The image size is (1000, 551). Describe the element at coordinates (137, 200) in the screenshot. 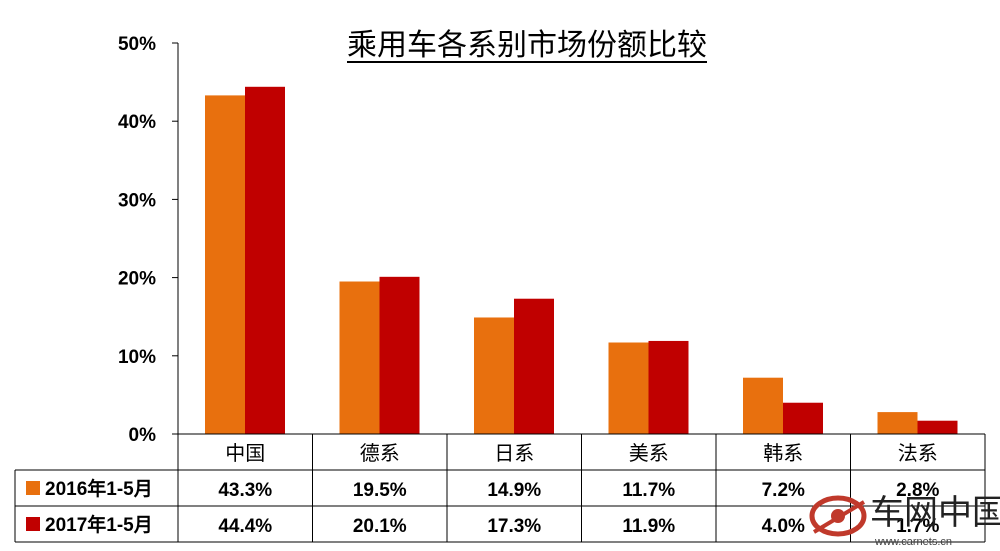

I see `y-tick-label: 30%` at that location.